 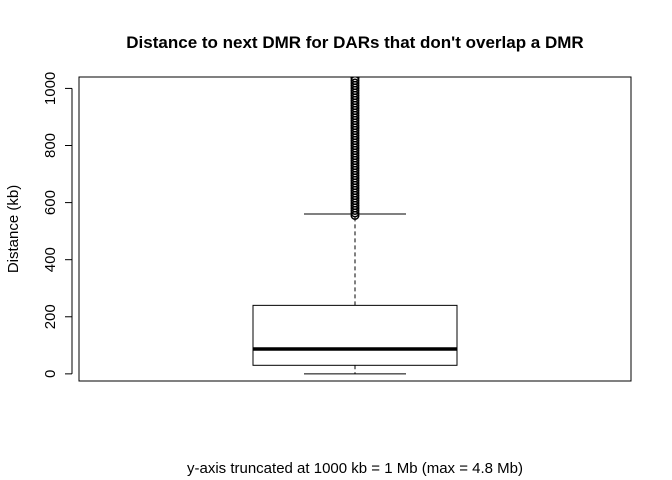 What do you see at coordinates (50, 88) in the screenshot?
I see `y-tick-label: 1000` at bounding box center [50, 88].